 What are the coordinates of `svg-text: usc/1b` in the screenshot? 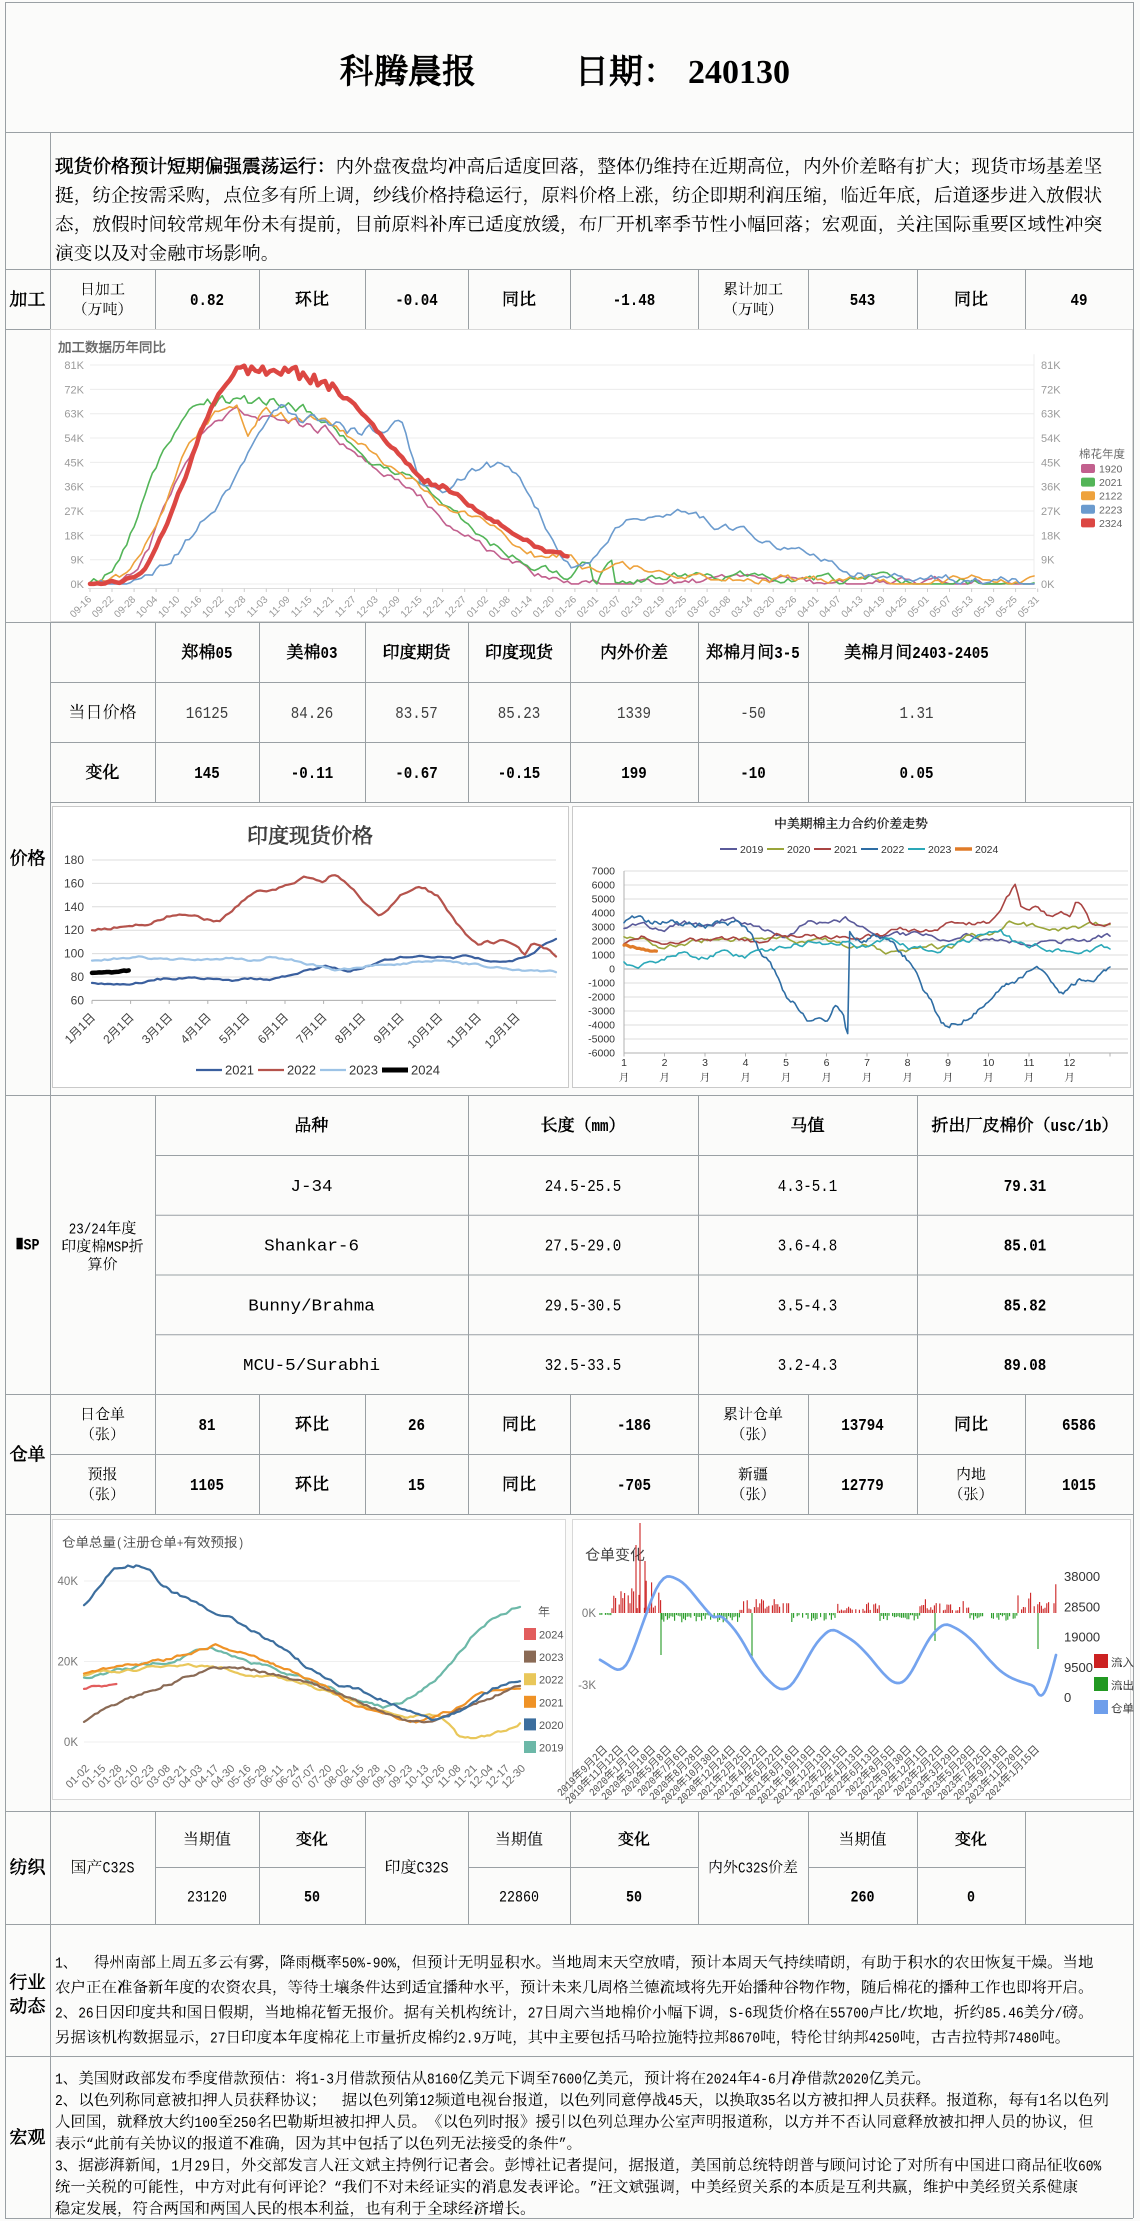 It's located at (1076, 1127).